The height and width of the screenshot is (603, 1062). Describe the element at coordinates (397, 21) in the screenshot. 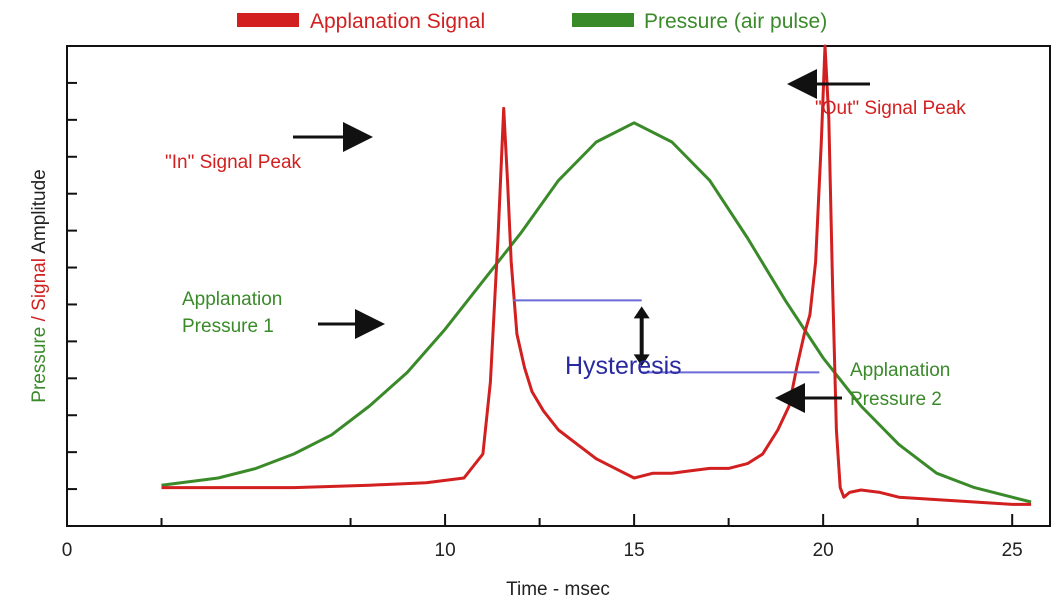

I see `legend-label-signal: Applanation Signal` at that location.